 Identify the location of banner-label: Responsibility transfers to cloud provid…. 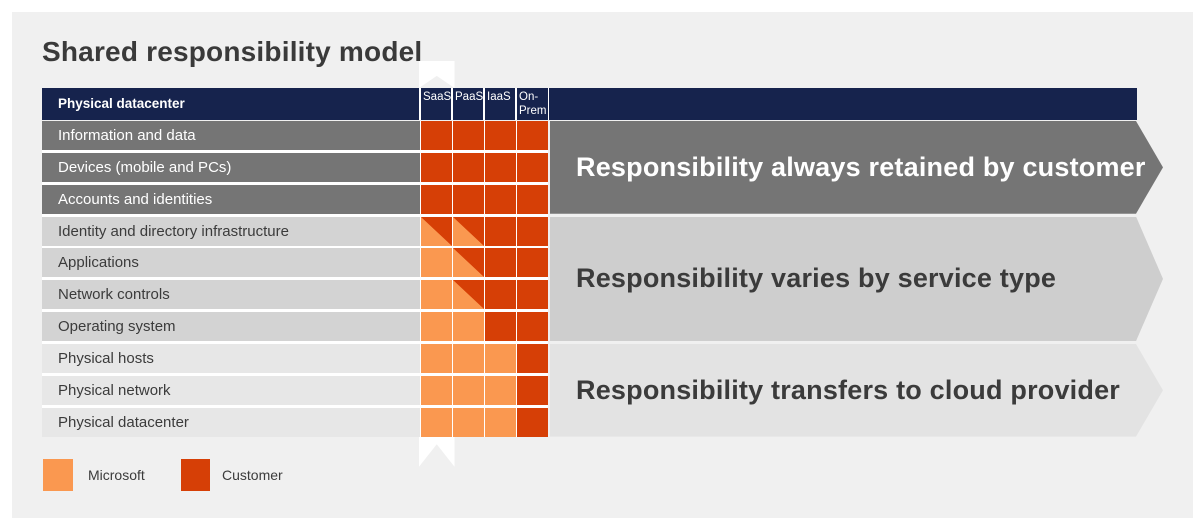
(848, 389).